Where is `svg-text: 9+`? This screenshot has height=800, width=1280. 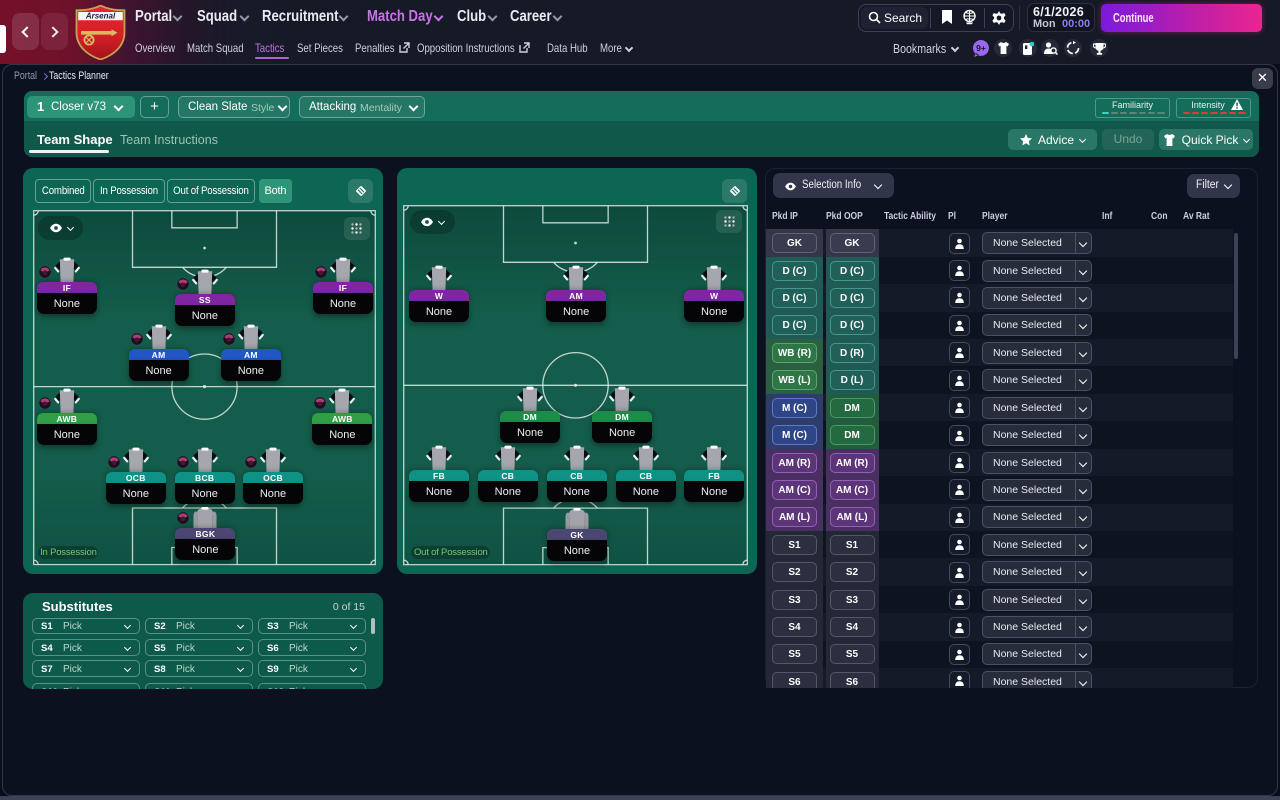 svg-text: 9+ is located at coordinates (981, 48).